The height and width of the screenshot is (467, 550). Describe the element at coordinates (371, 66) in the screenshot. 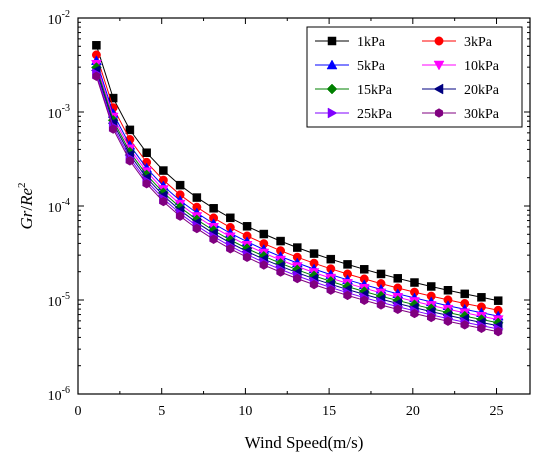

I see `legend-label: 5kPa` at that location.